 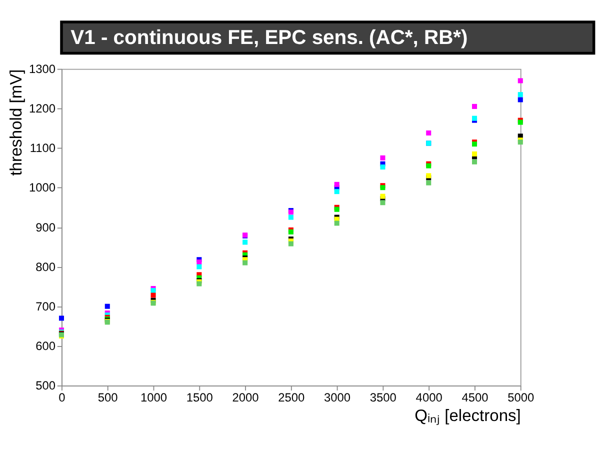 I want to click on y-tick-label: 1300, so click(x=42, y=69).